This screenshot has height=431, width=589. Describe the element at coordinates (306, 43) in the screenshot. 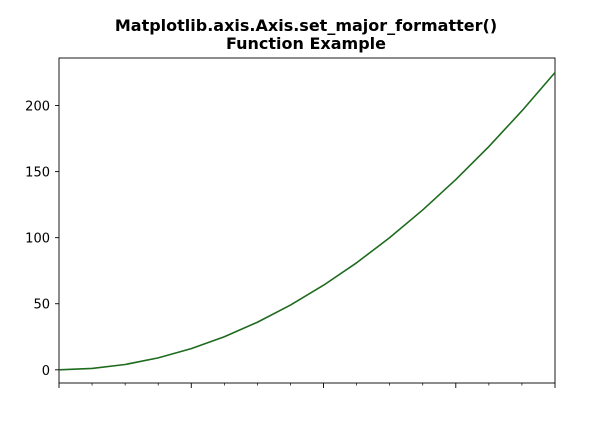

I see `chart-title-line-2: Function Example` at that location.